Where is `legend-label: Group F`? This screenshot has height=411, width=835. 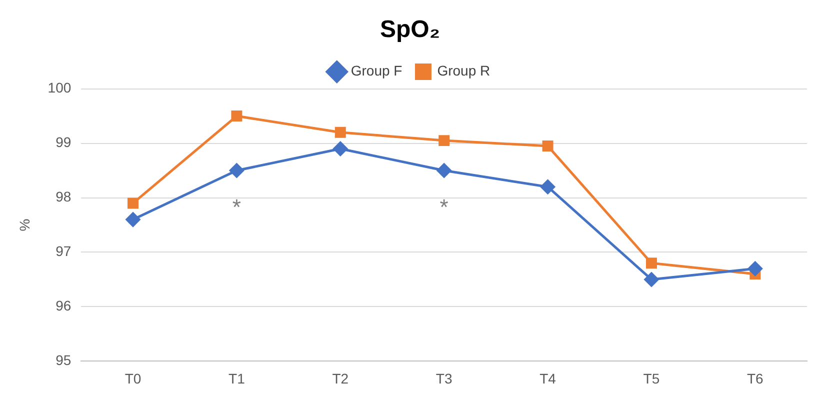
legend-label: Group F is located at coordinates (376, 70).